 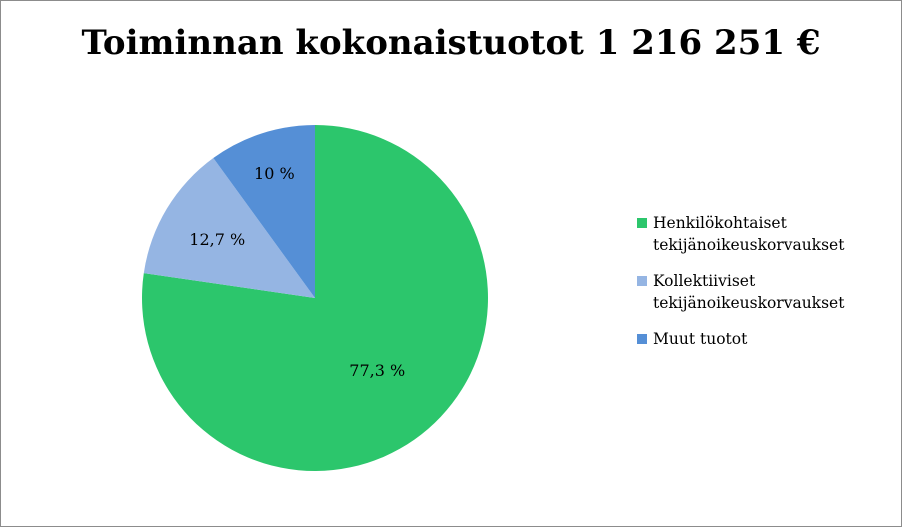 What do you see at coordinates (700, 339) in the screenshot?
I see `legend-label: Muut tuotot` at bounding box center [700, 339].